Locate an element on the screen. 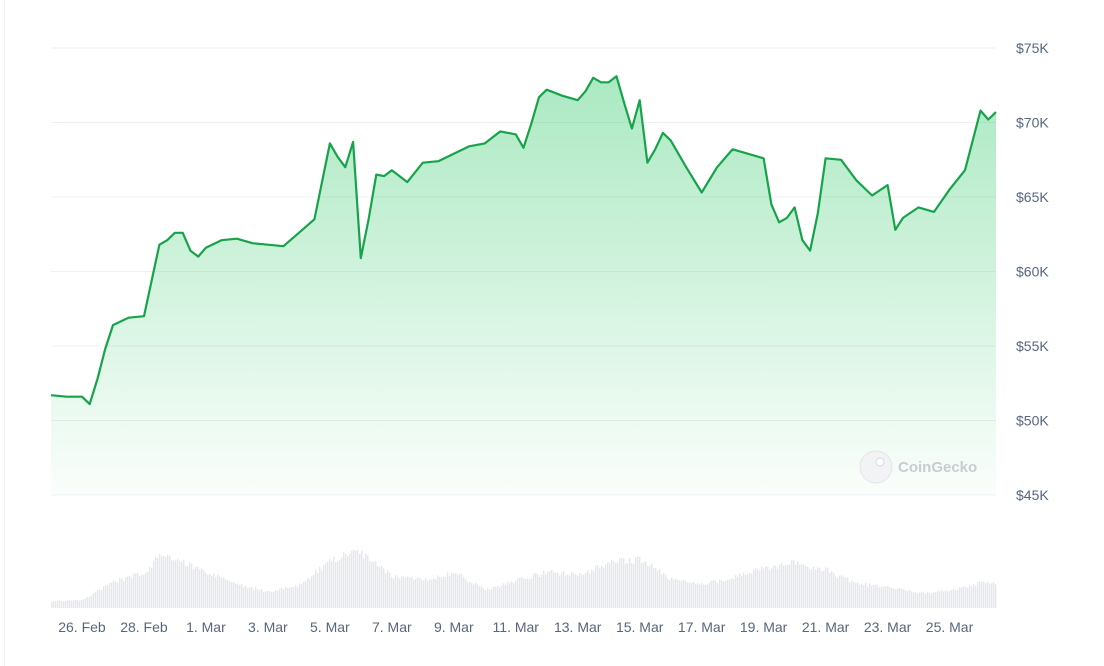 This screenshot has height=666, width=1104. x-tick-label: 17. Mar is located at coordinates (702, 627).